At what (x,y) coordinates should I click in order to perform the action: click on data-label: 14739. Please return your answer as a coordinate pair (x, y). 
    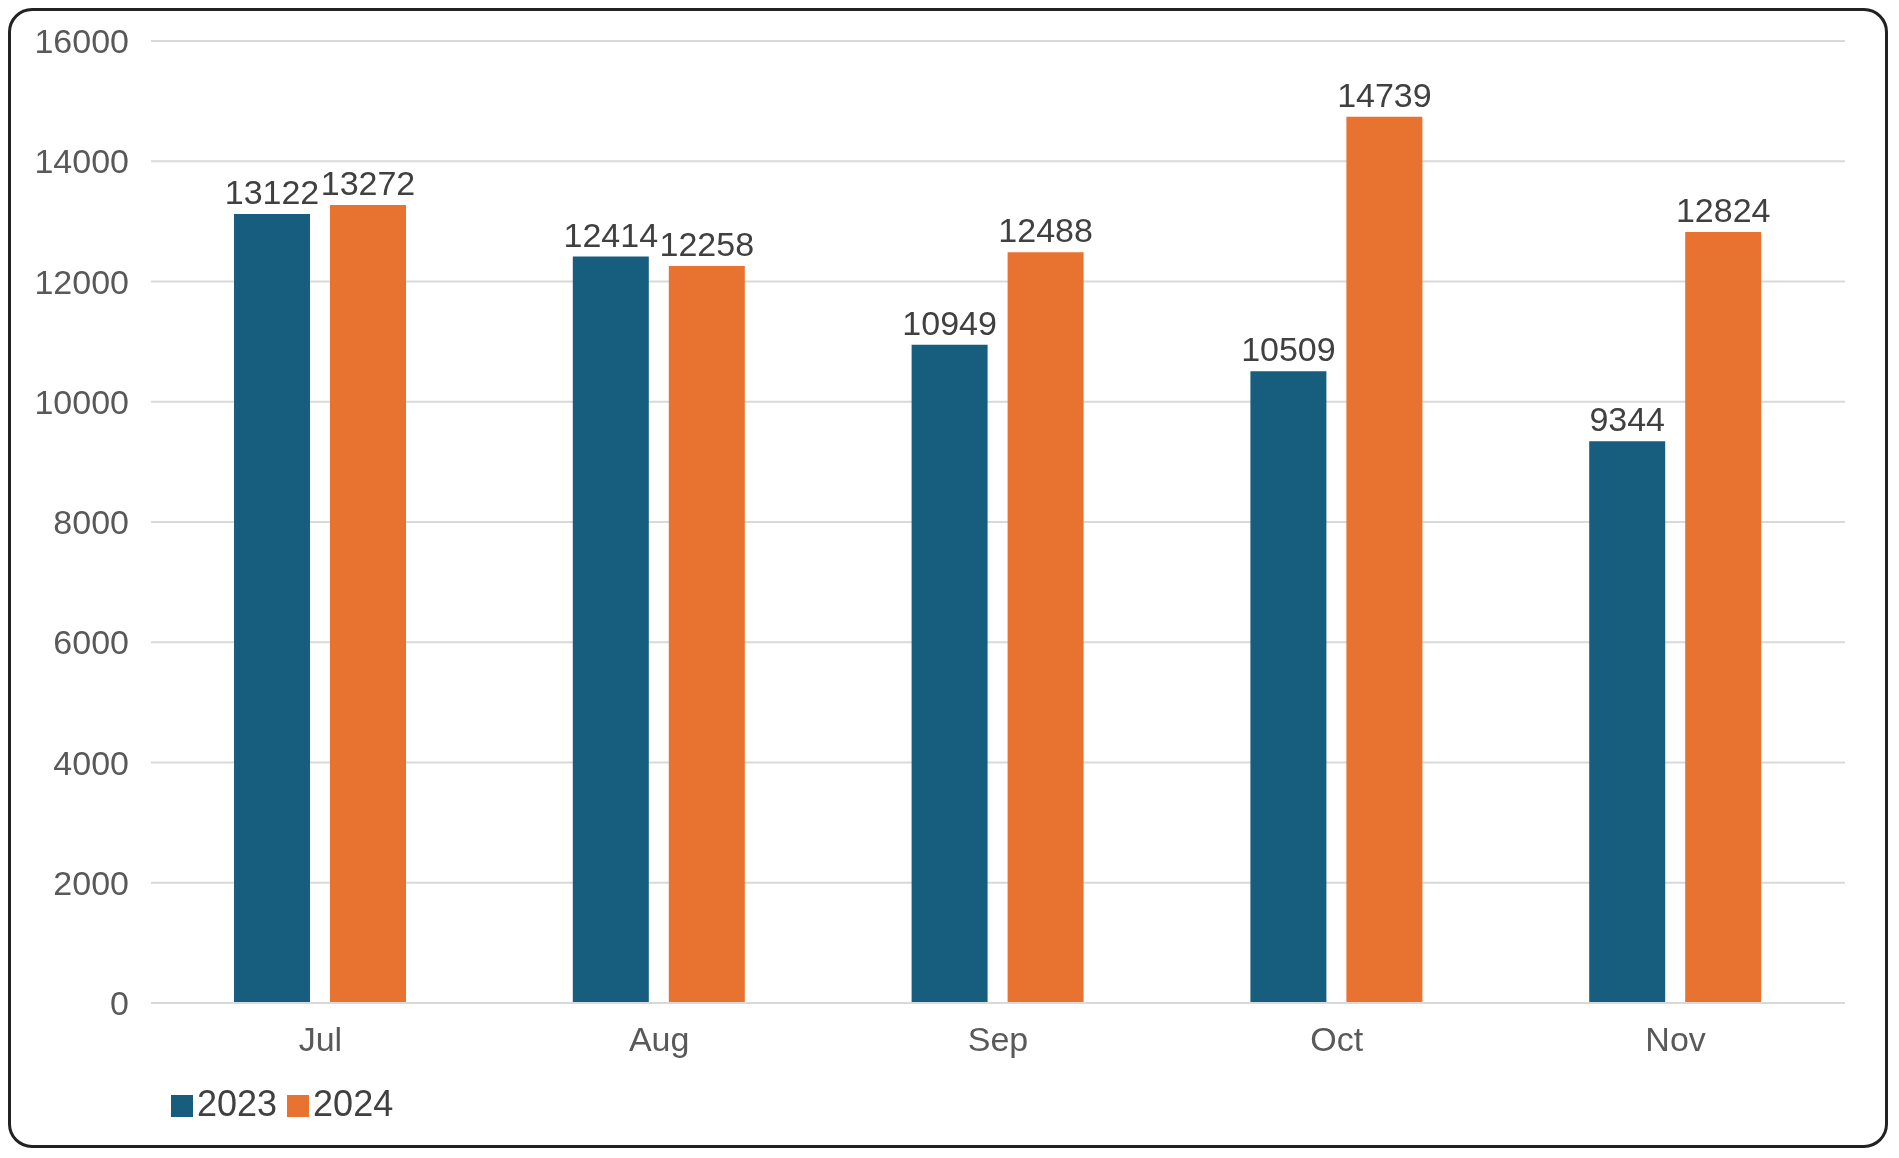
    Looking at the image, I should click on (1384, 94).